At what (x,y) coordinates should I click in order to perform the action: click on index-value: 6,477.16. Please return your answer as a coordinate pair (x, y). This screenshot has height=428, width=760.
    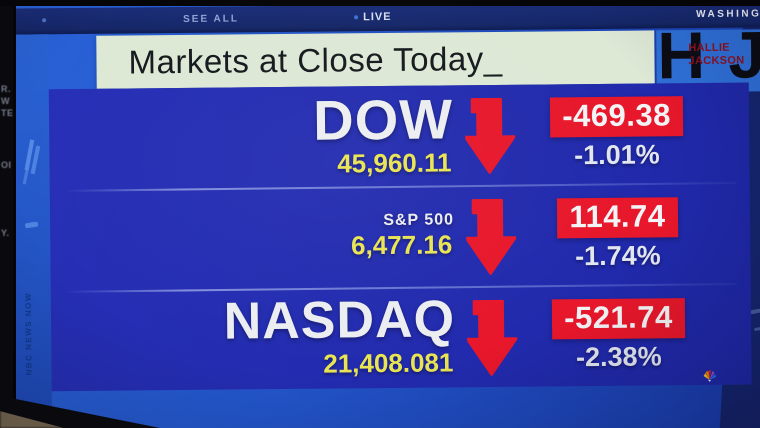
    Looking at the image, I should click on (401, 245).